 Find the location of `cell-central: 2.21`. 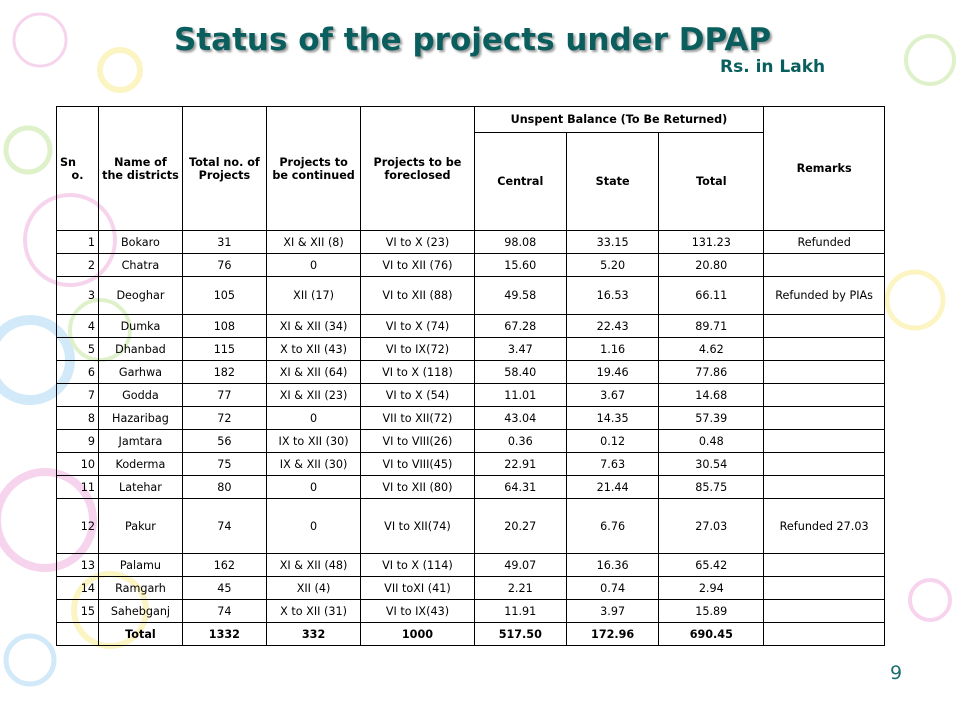

cell-central: 2.21 is located at coordinates (520, 588).